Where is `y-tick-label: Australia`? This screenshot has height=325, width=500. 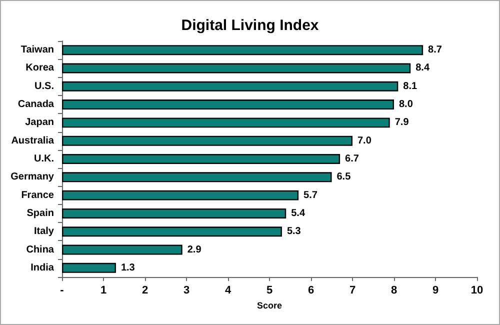
y-tick-label: Australia is located at coordinates (32, 140).